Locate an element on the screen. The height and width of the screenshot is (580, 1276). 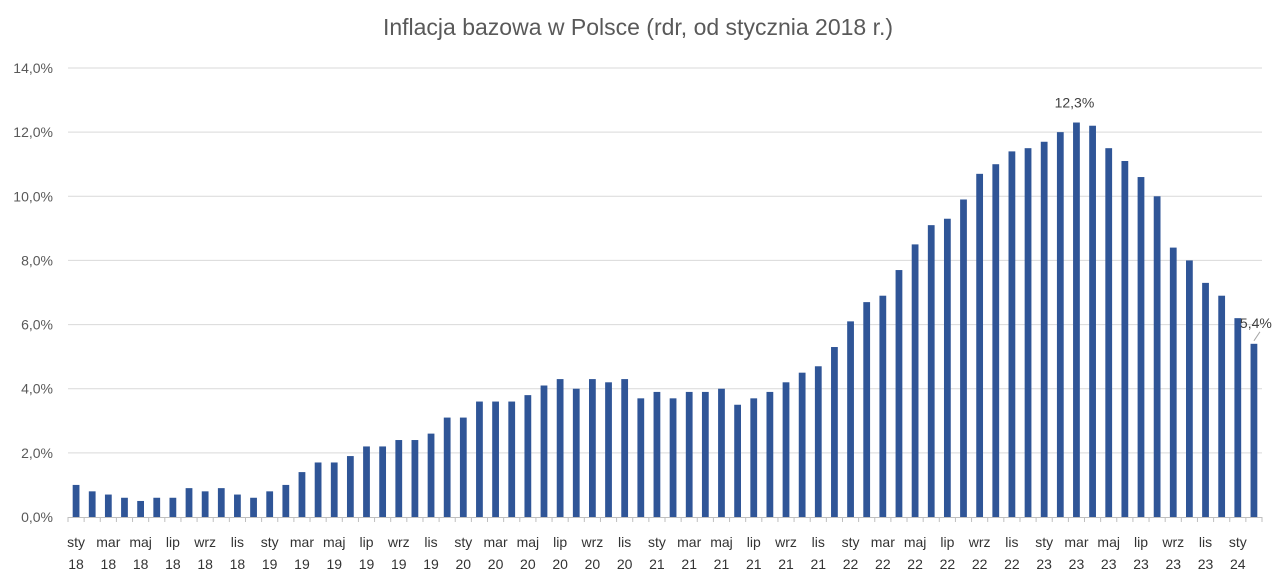
y-tick-label: 0,0% is located at coordinates (37, 517).